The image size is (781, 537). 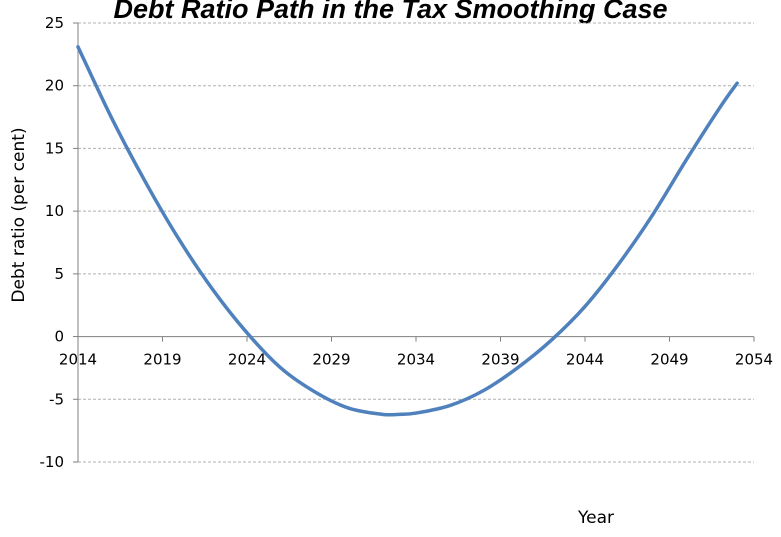 I want to click on x-tick-label: 2054, so click(x=754, y=360).